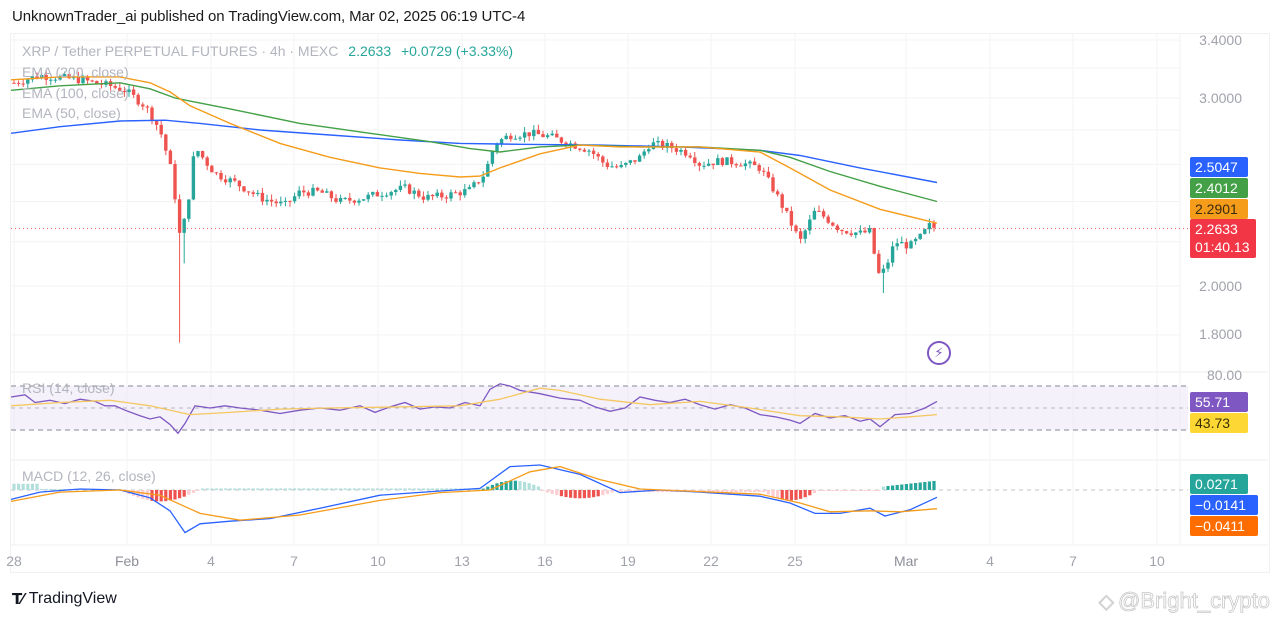  I want to click on macd-legend: MACD (12, 26, close), so click(89, 476).